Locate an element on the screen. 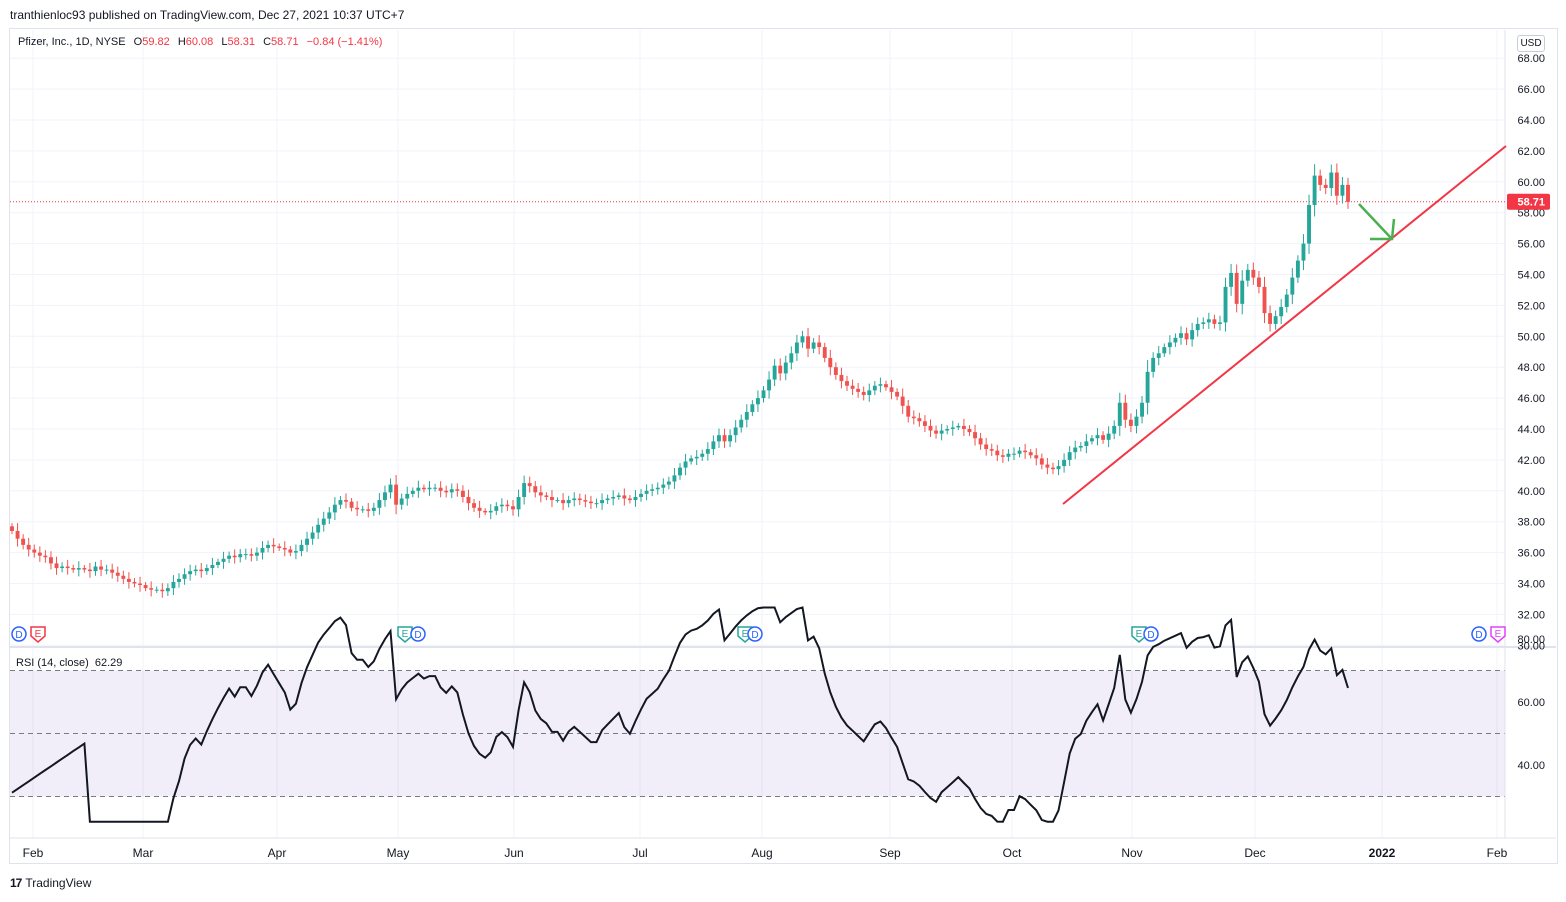 This screenshot has height=902, width=1566. rsi-tick-label: 80.00 is located at coordinates (1531, 640).